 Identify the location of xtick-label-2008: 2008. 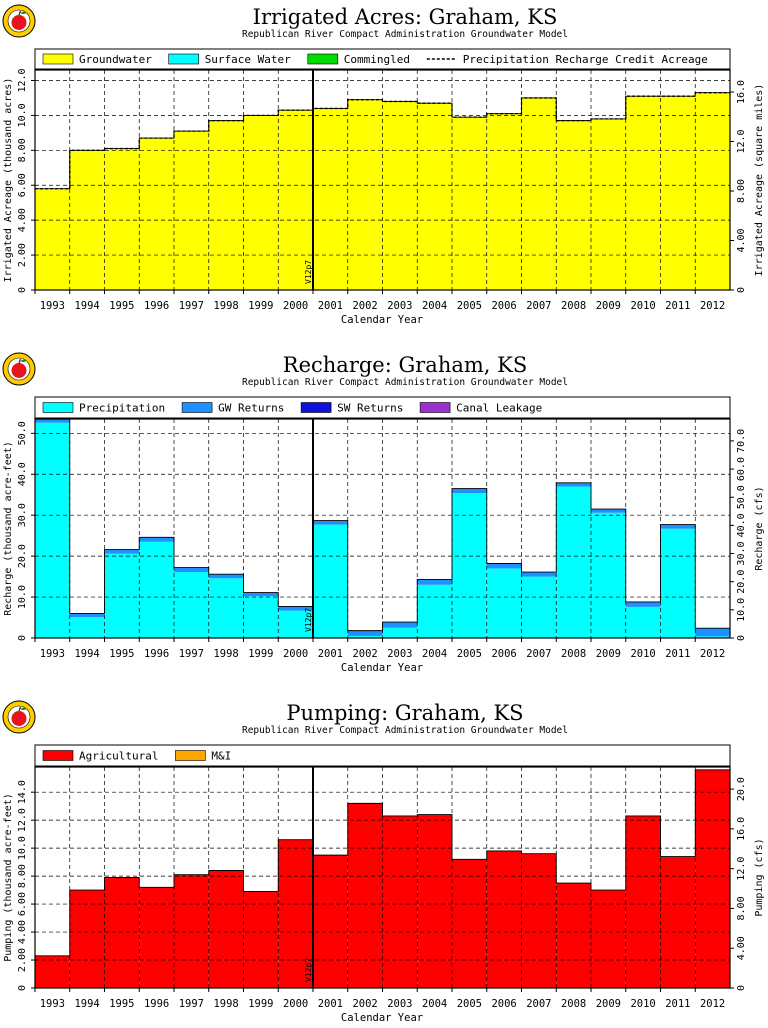
(573, 1004).